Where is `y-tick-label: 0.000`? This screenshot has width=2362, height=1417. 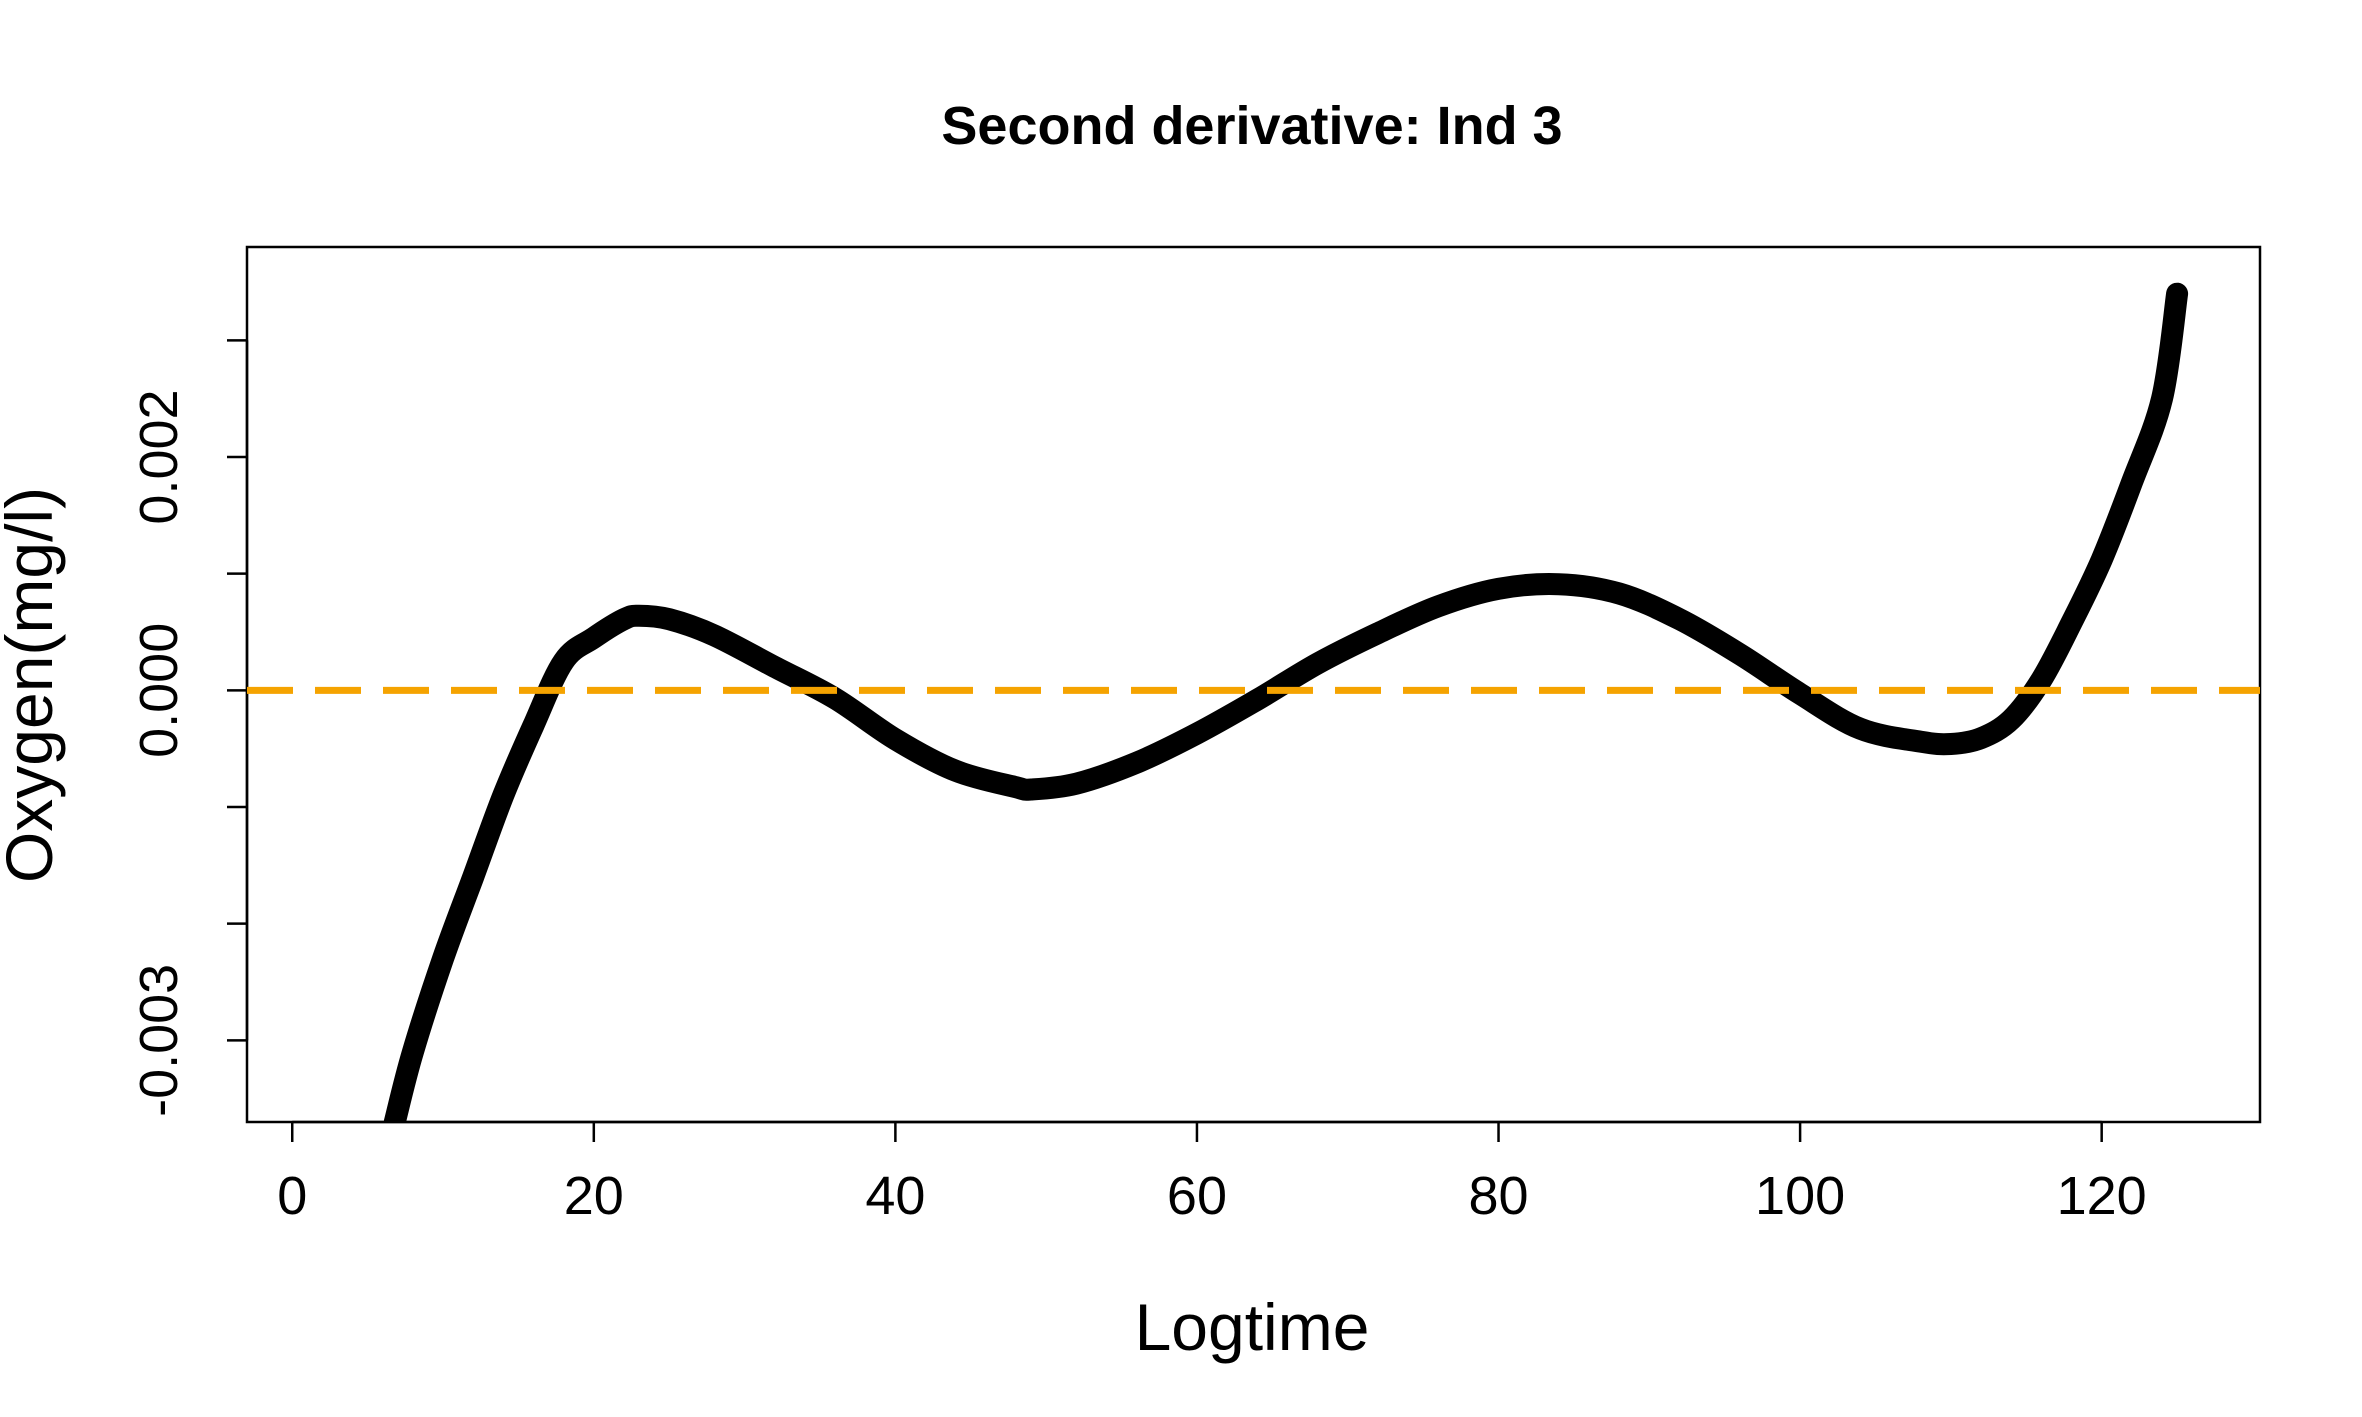
y-tick-label: 0.000 is located at coordinates (159, 690).